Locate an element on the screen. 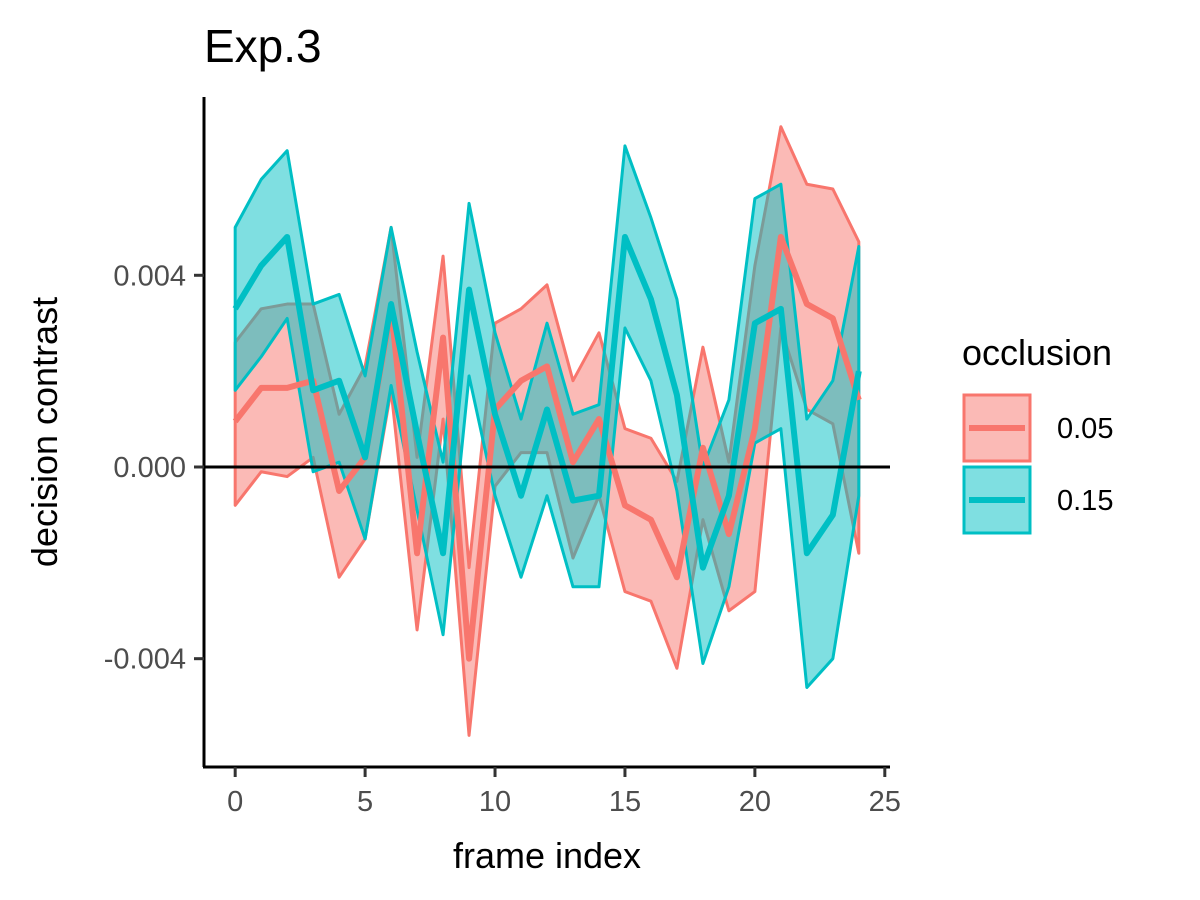 The image size is (1200, 900). x-tick-label: 0 is located at coordinates (235, 802).